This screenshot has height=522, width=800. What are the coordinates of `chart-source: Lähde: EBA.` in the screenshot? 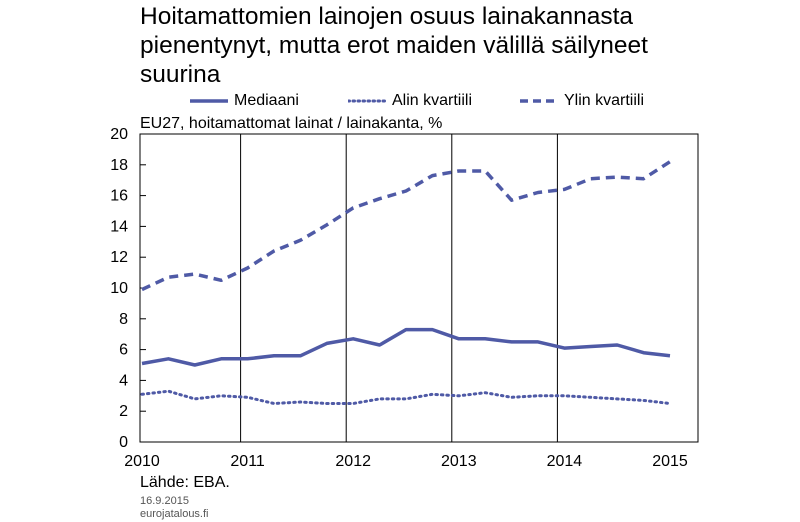 It's located at (185, 482).